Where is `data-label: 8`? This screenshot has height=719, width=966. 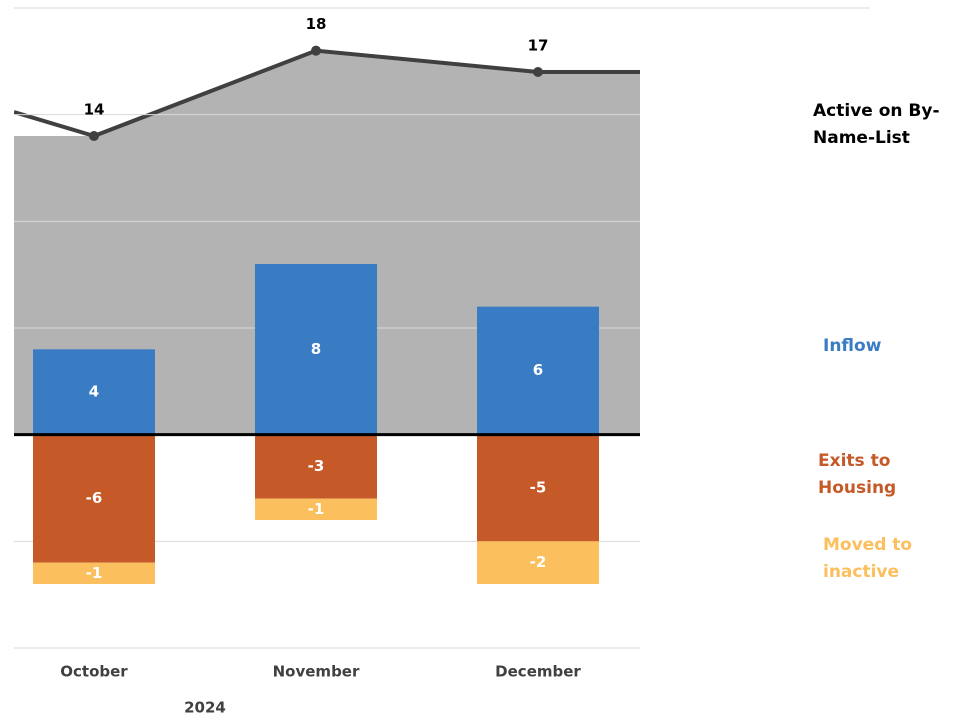
data-label: 8 is located at coordinates (316, 349).